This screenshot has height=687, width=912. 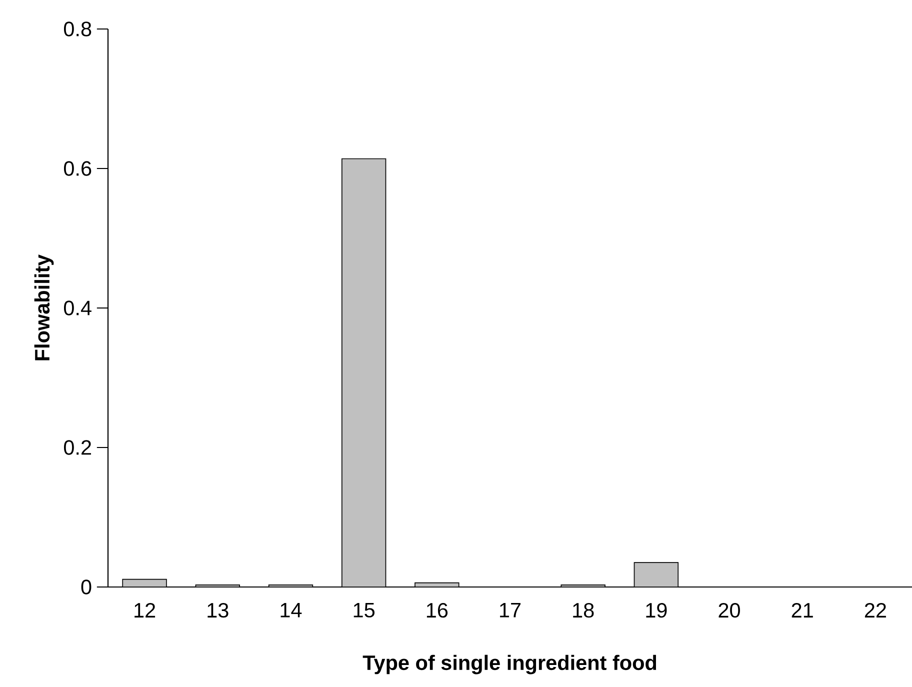 What do you see at coordinates (78, 168) in the screenshot?
I see `y-tick-label: 0.6` at bounding box center [78, 168].